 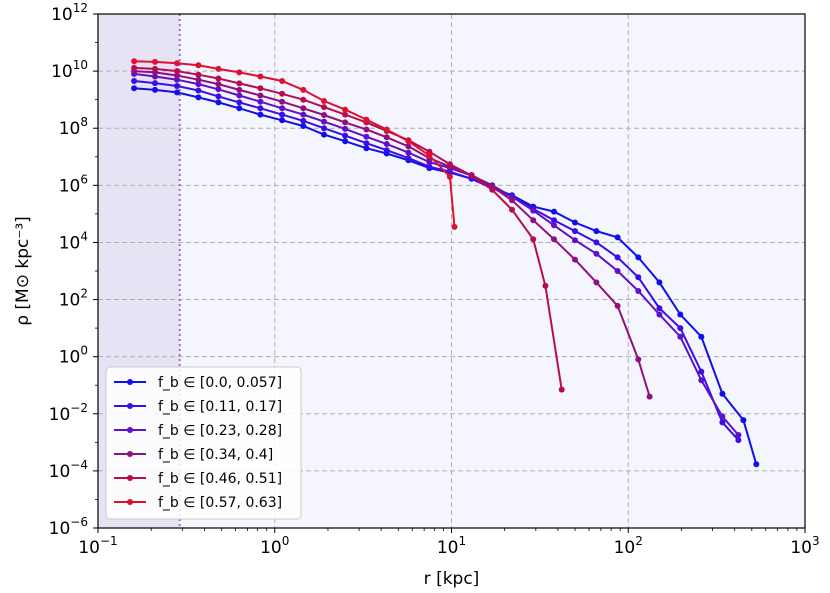 I want to click on legend-item: f_b ∈ [0.23, 0.28], so click(x=198, y=431).